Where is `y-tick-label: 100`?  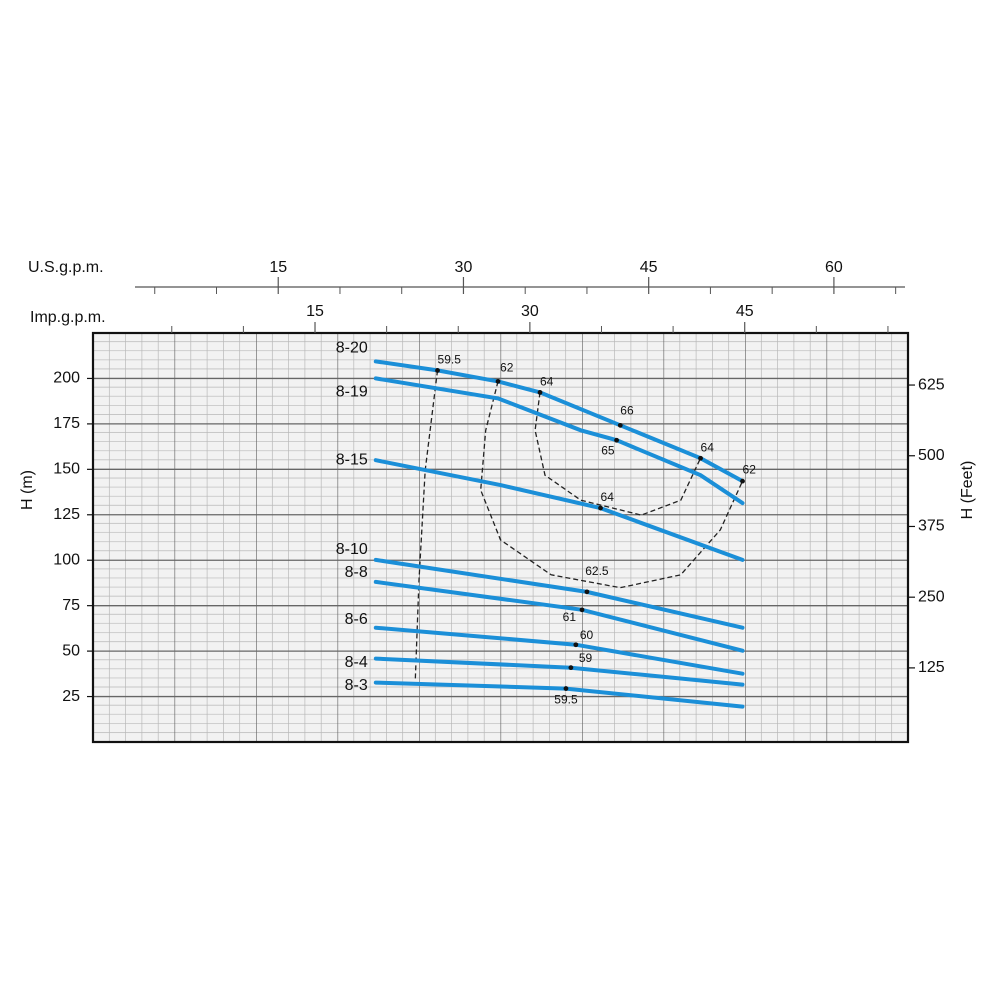 y-tick-label: 100 is located at coordinates (66, 559).